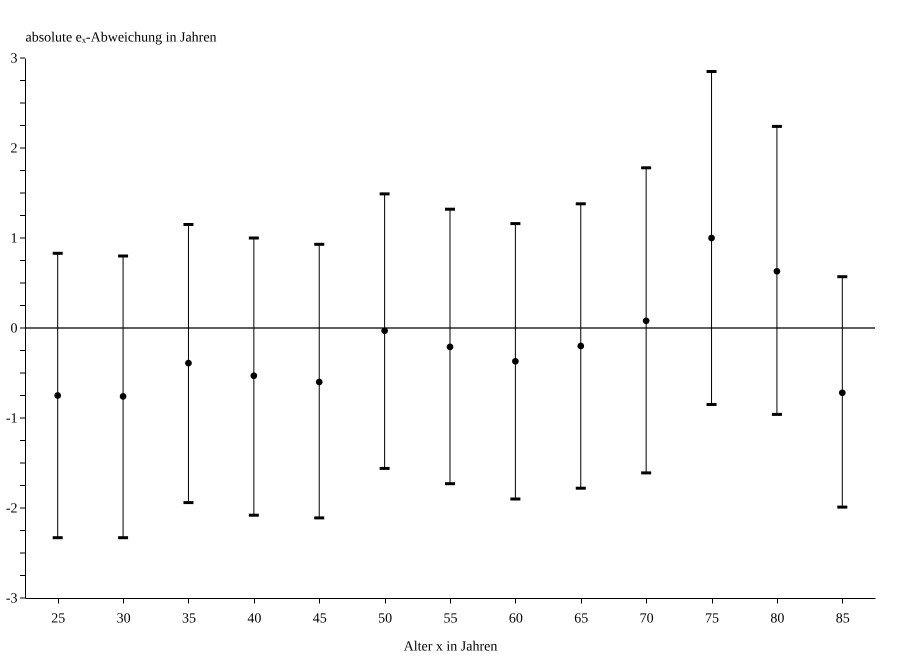 This screenshot has height=661, width=907. What do you see at coordinates (254, 619) in the screenshot?
I see `x-tick-label: 40` at bounding box center [254, 619].